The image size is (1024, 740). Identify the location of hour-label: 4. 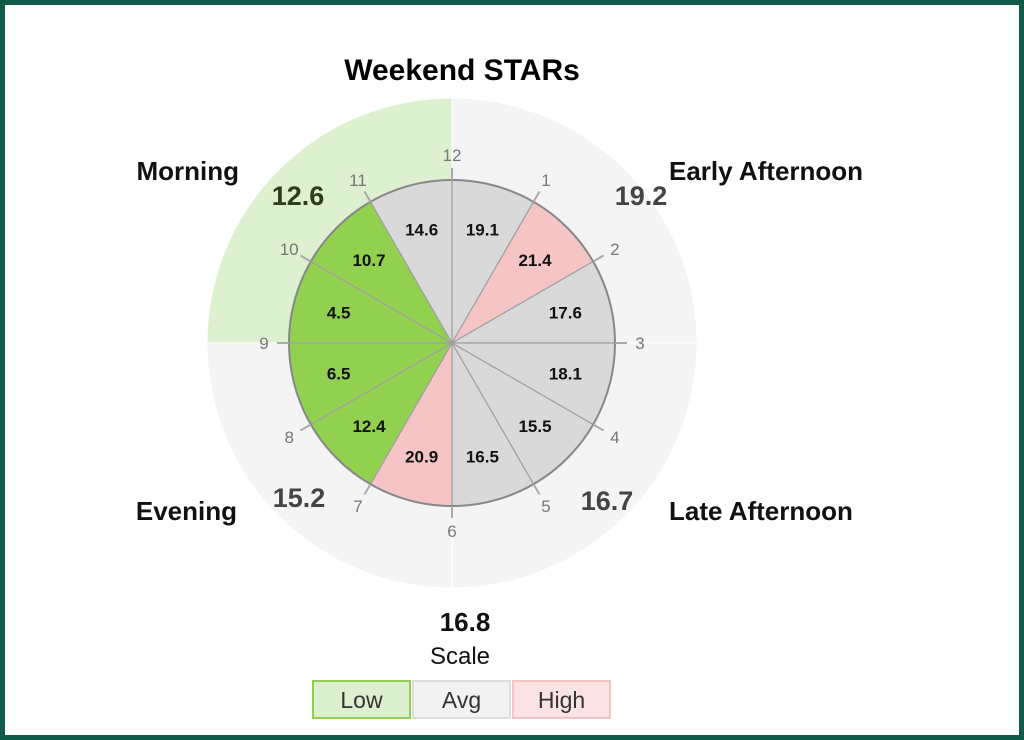
(614, 437).